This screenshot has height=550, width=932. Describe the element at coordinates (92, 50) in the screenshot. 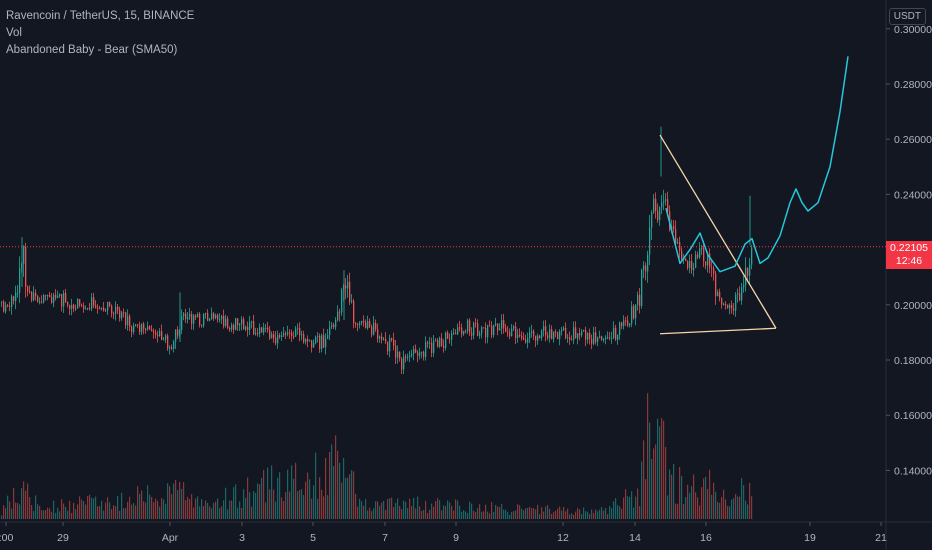

I see `indicator-label: Abandoned Baby - Bear (SMA50)` at that location.